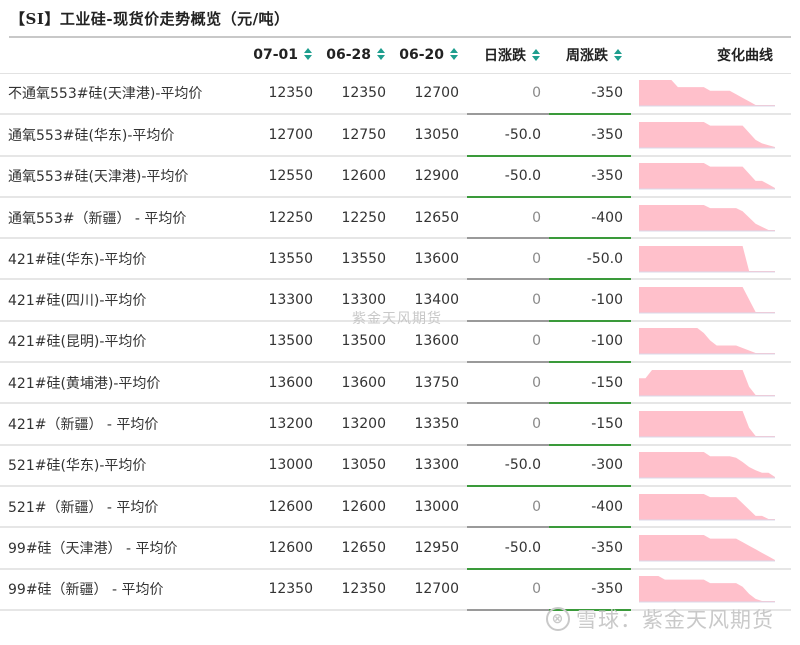 The image size is (800, 645). I want to click on weekly-change: -150, so click(590, 424).